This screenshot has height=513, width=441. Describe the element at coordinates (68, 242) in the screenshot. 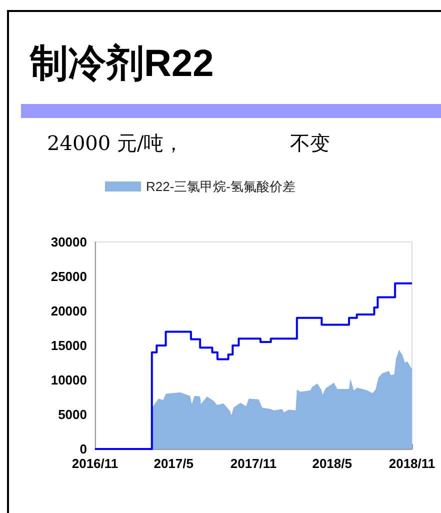

I see `y-tick-label: 30000` at that location.